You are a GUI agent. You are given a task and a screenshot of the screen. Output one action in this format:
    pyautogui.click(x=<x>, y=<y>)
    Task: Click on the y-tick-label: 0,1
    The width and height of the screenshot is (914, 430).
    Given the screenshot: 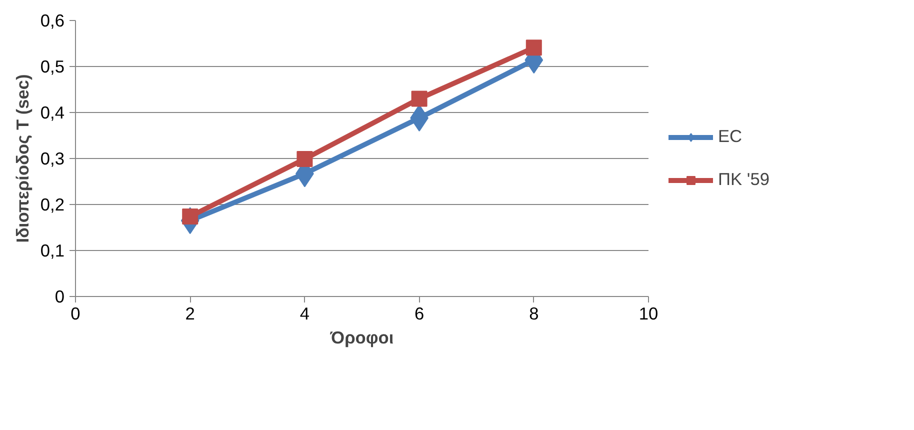 What is the action you would take?
    pyautogui.click(x=52, y=250)
    